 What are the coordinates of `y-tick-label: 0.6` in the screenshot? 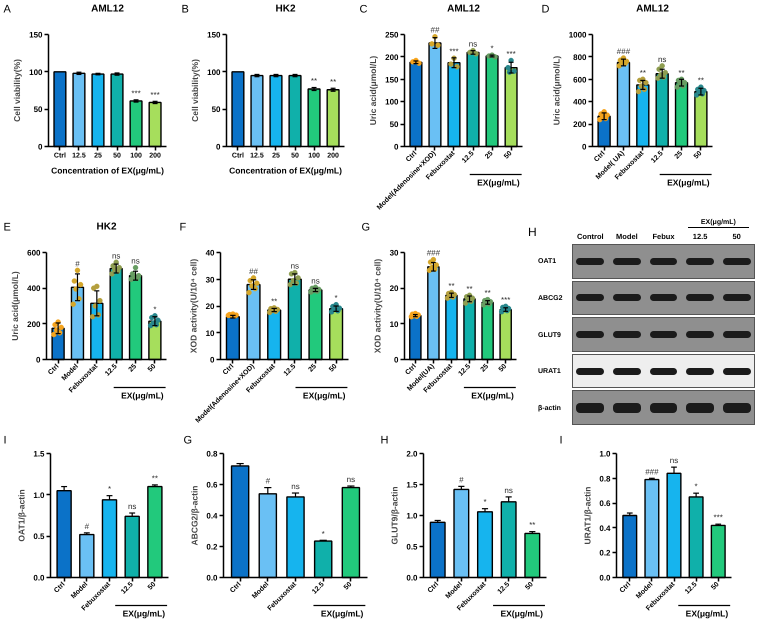 It's located at (605, 503).